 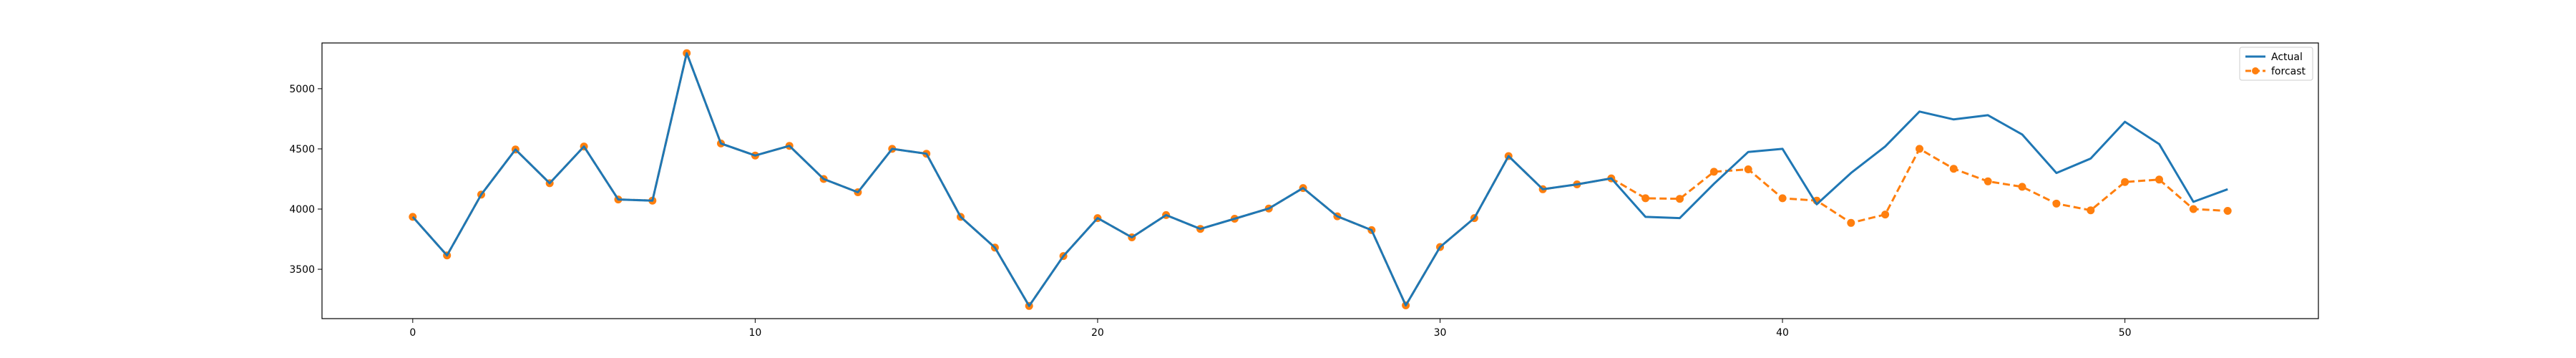 I want to click on legend: Actual forcast, so click(x=2276, y=64).